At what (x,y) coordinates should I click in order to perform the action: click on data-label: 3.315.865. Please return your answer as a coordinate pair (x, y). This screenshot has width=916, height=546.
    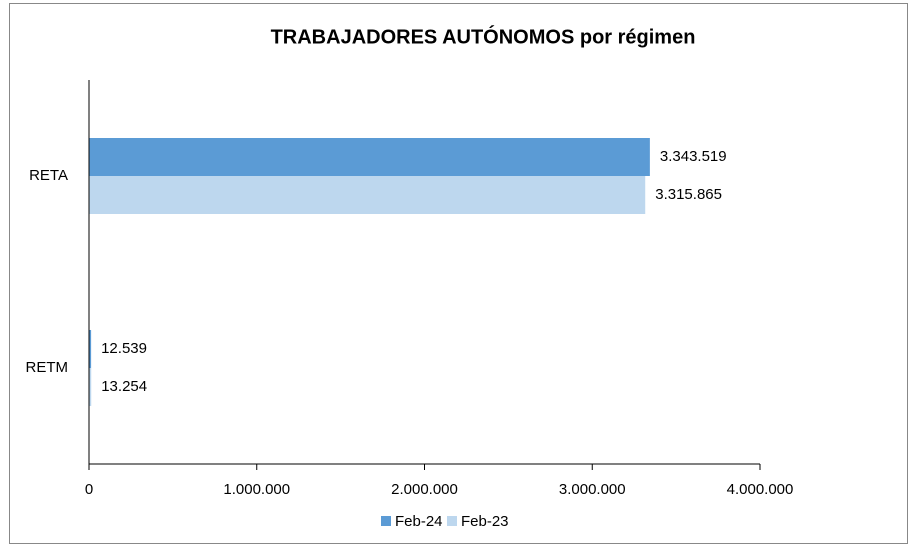
    Looking at the image, I should click on (688, 194).